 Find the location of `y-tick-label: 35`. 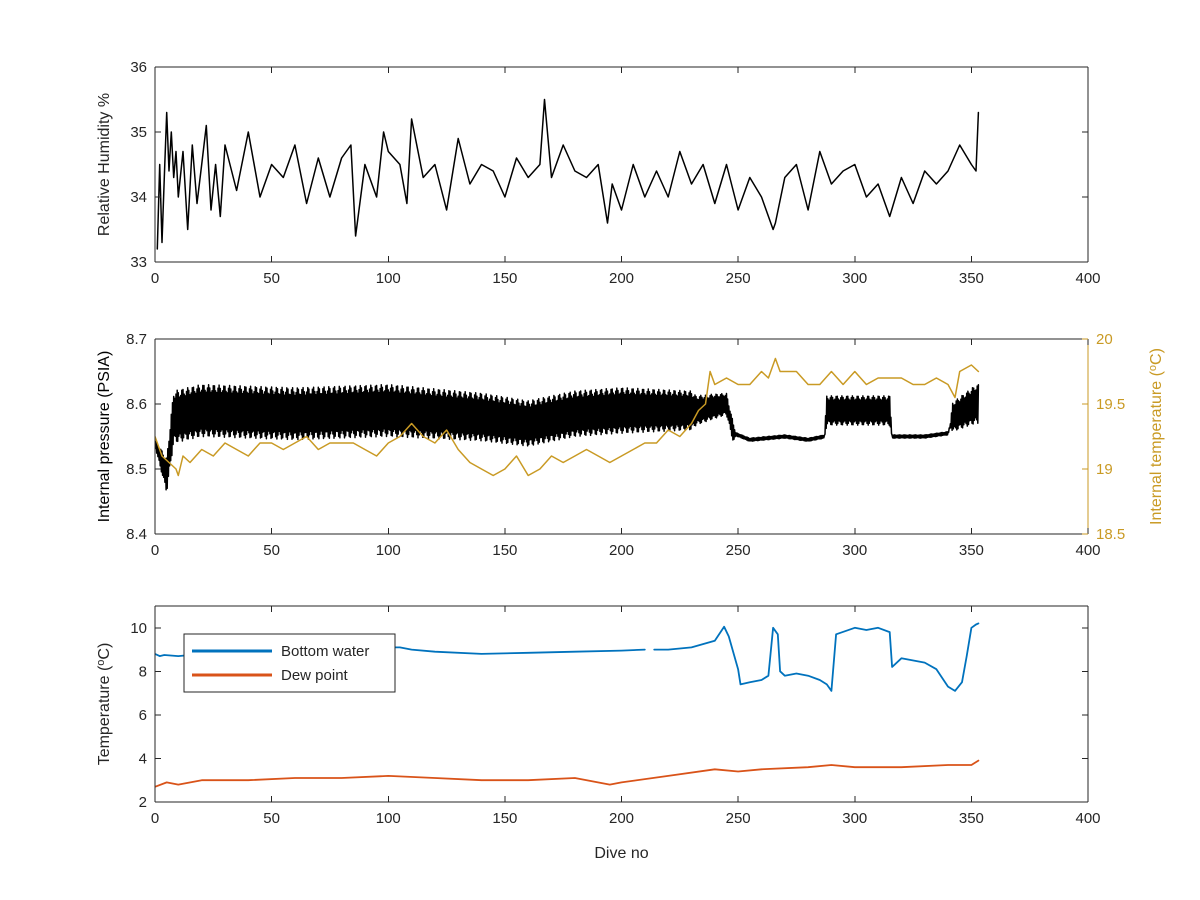

y-tick-label: 35 is located at coordinates (138, 132).